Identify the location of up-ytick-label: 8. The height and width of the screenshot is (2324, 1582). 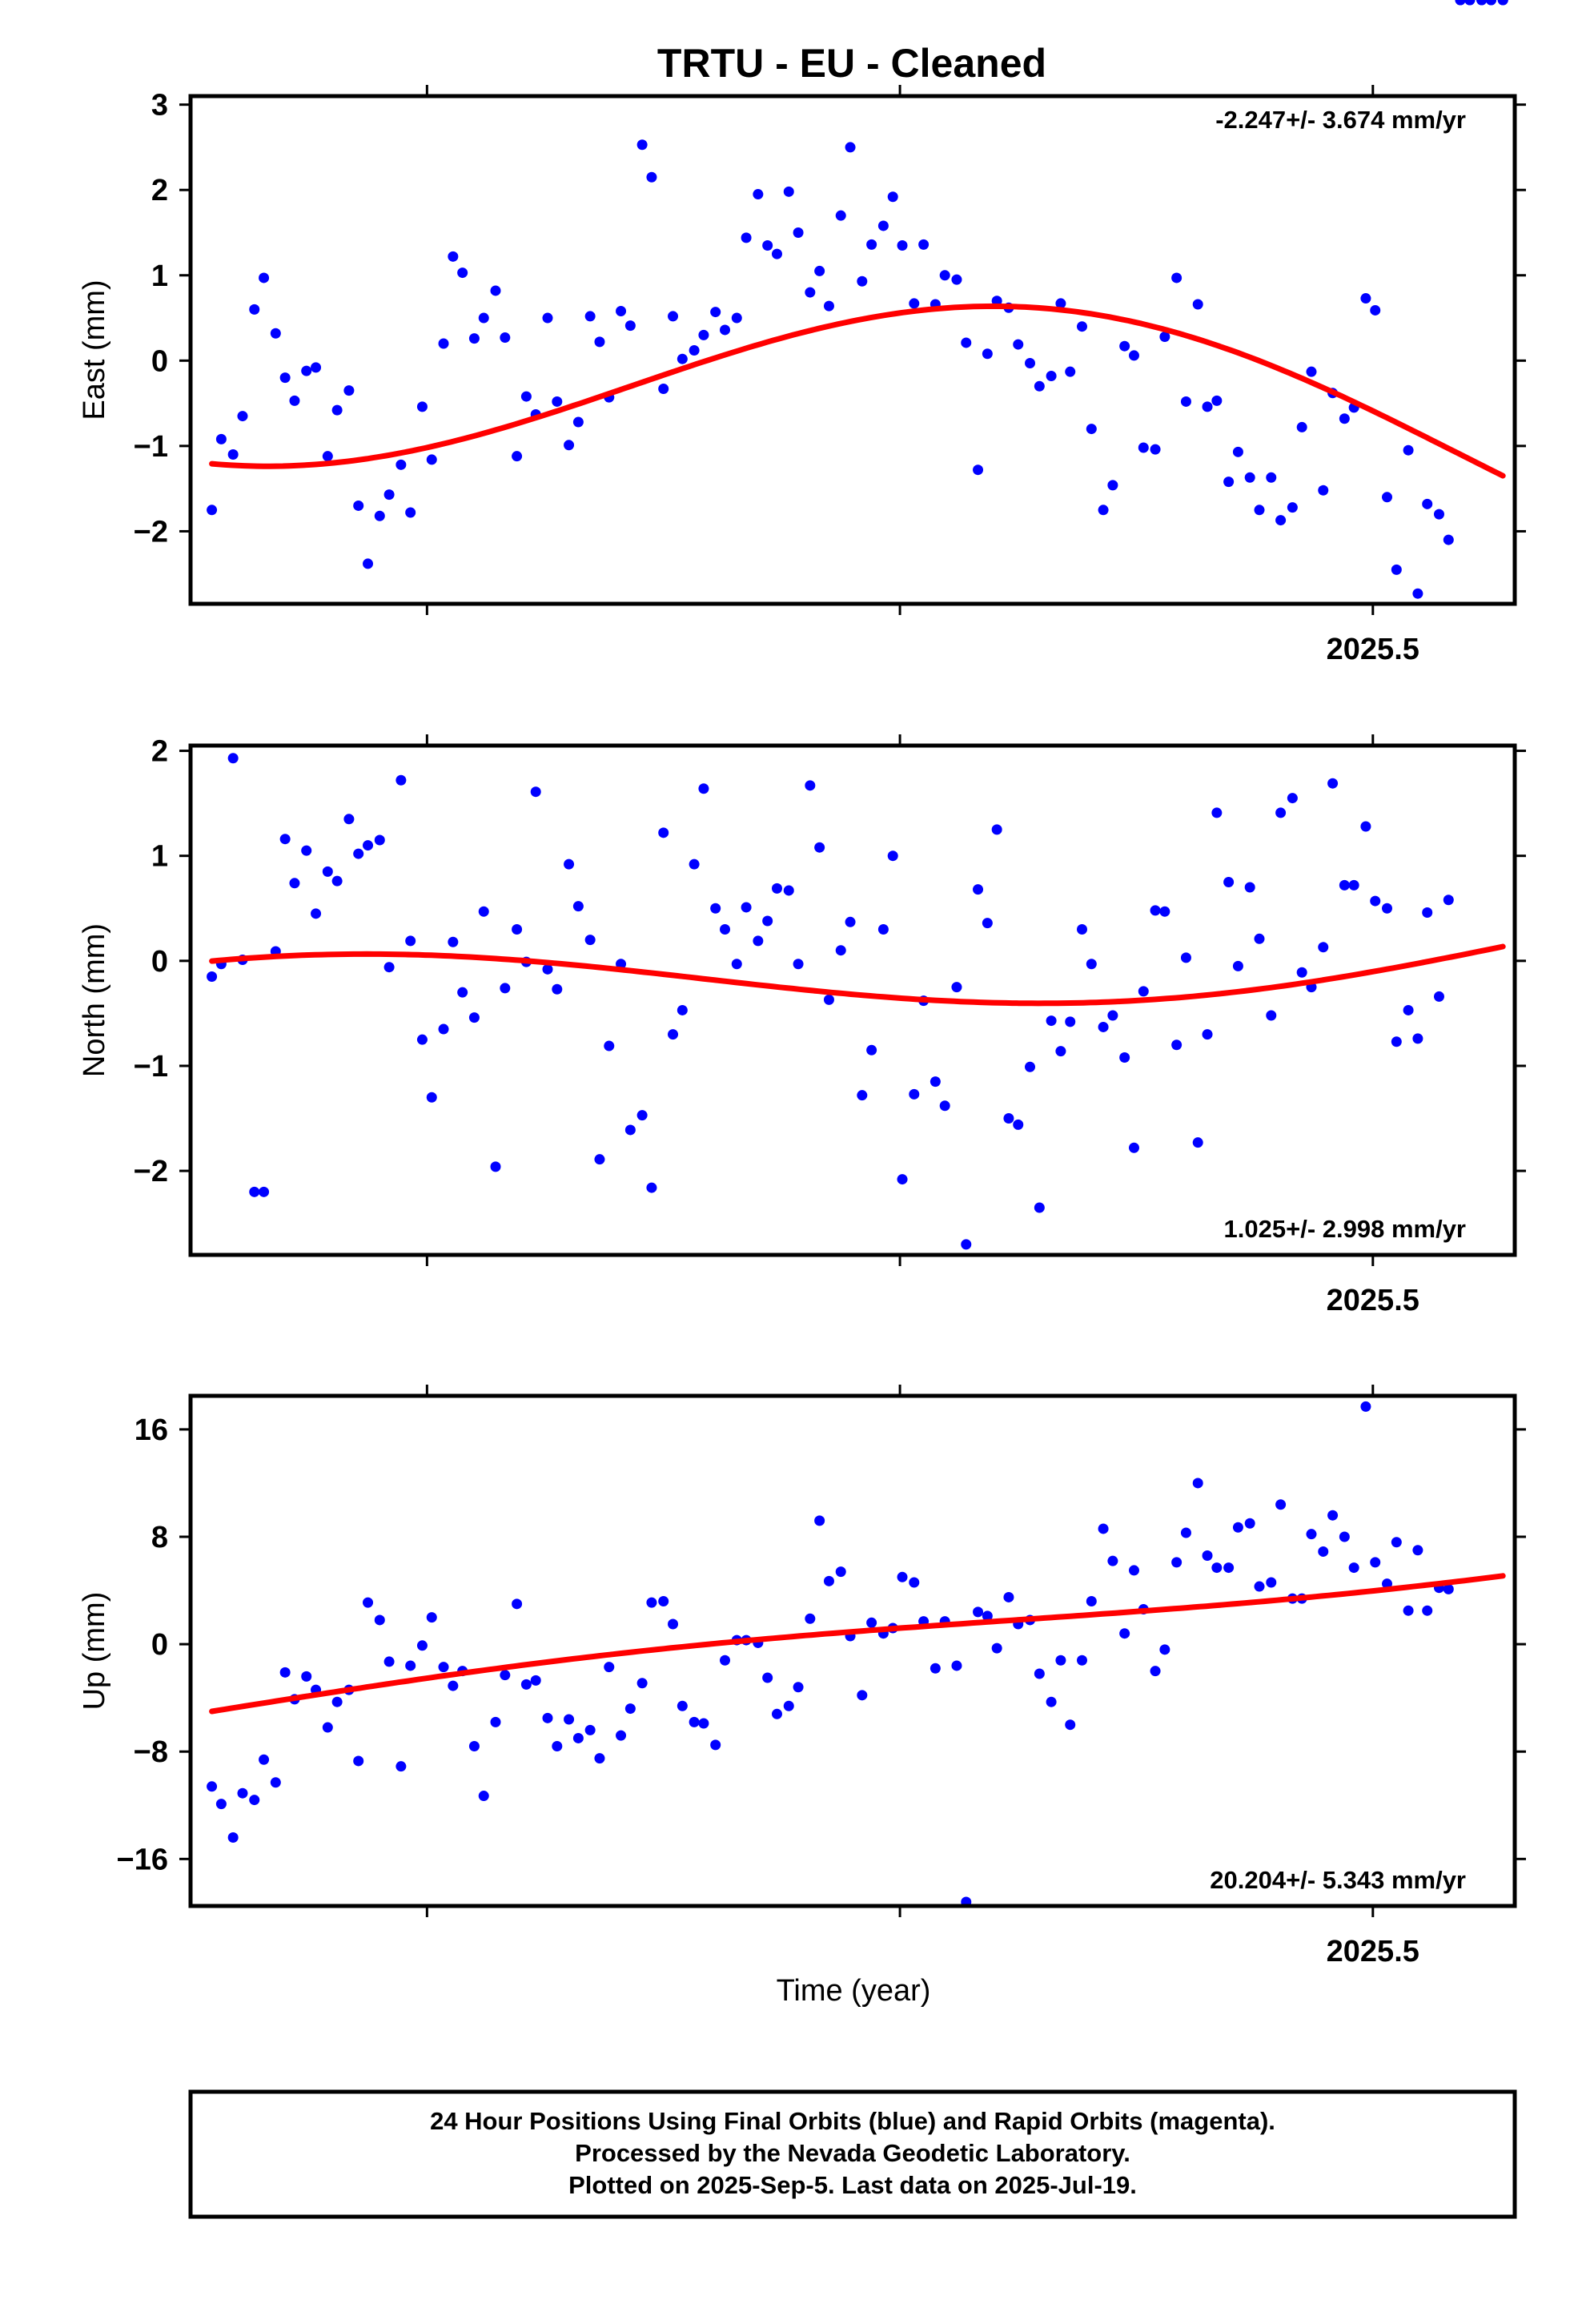
(159, 1537).